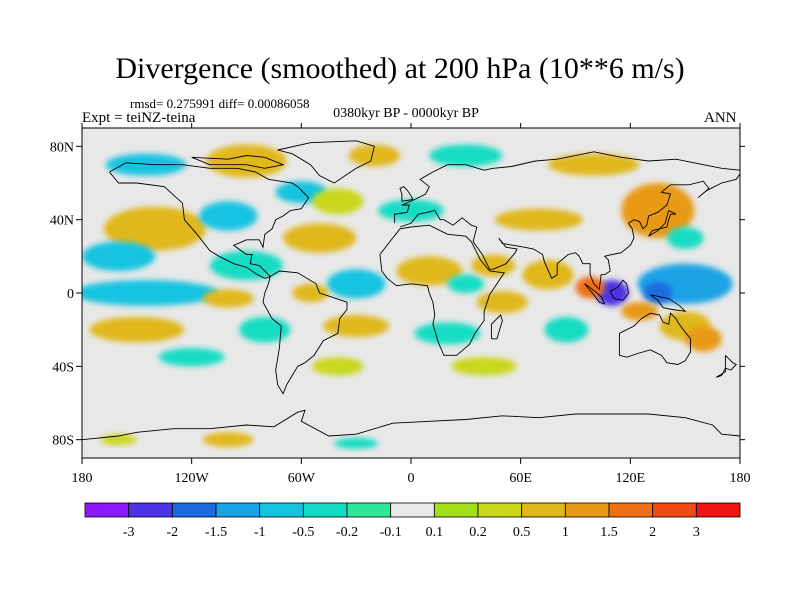 The width and height of the screenshot is (800, 600). I want to click on coast-australia, so click(655, 338).